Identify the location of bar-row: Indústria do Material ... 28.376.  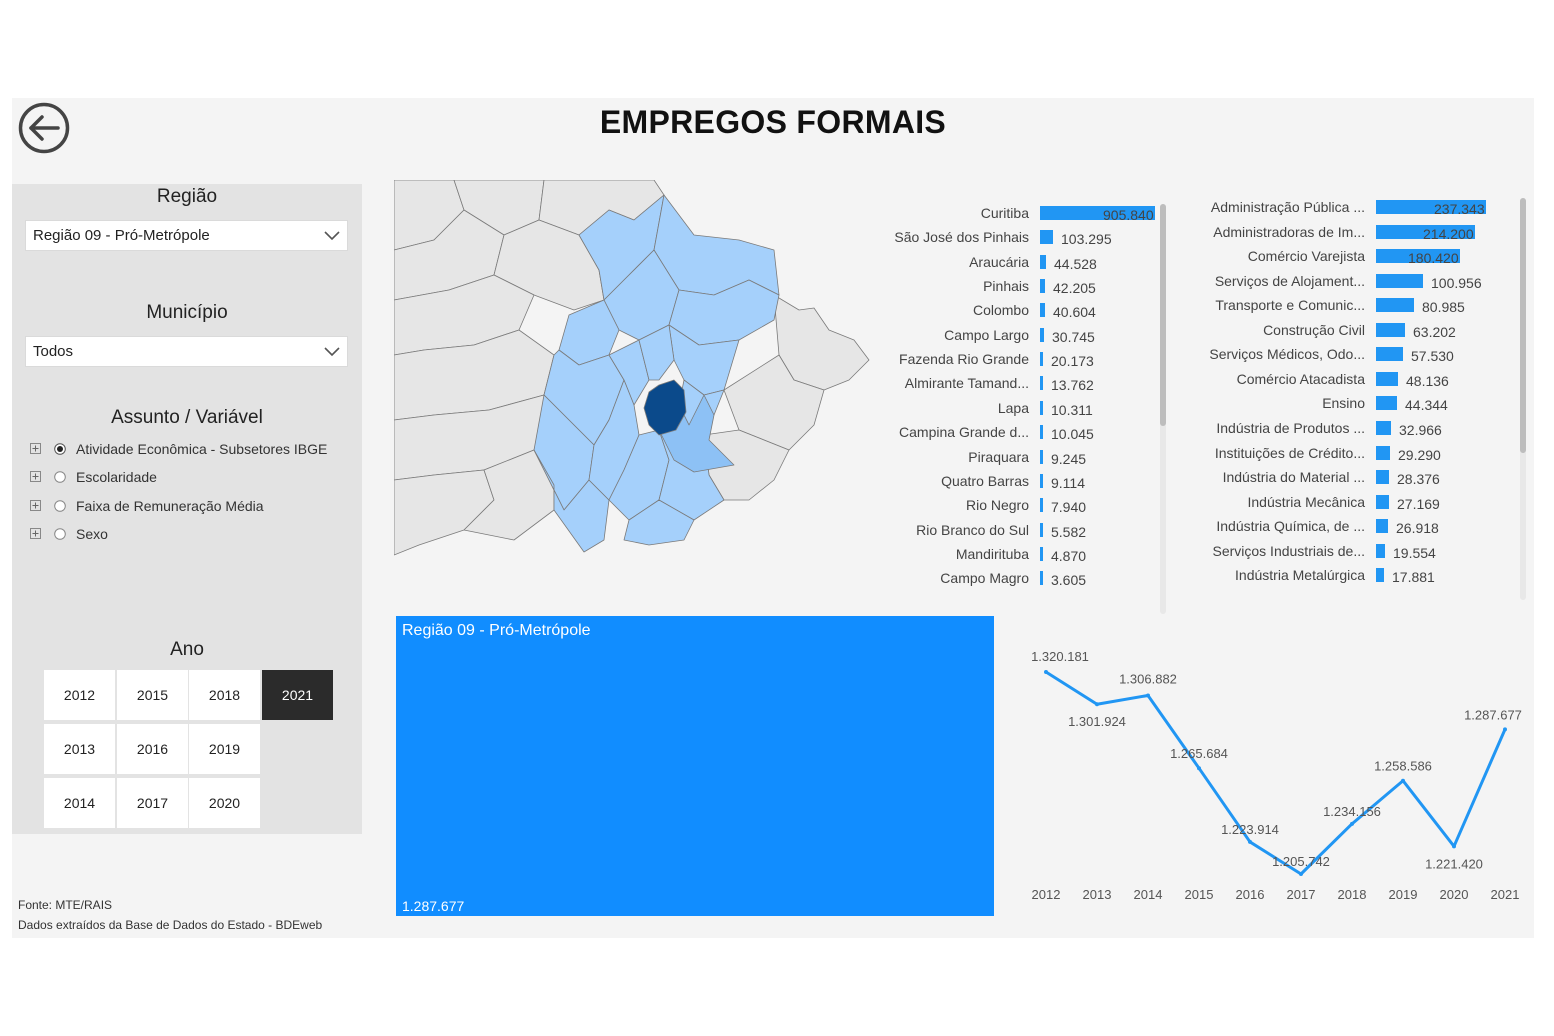
(1352, 478).